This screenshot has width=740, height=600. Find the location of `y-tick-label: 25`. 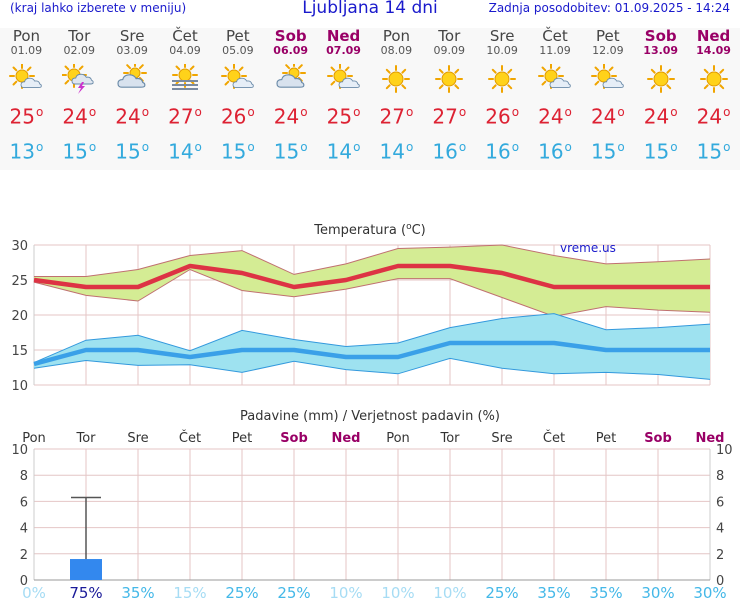

y-tick-label: 25 is located at coordinates (19, 281).